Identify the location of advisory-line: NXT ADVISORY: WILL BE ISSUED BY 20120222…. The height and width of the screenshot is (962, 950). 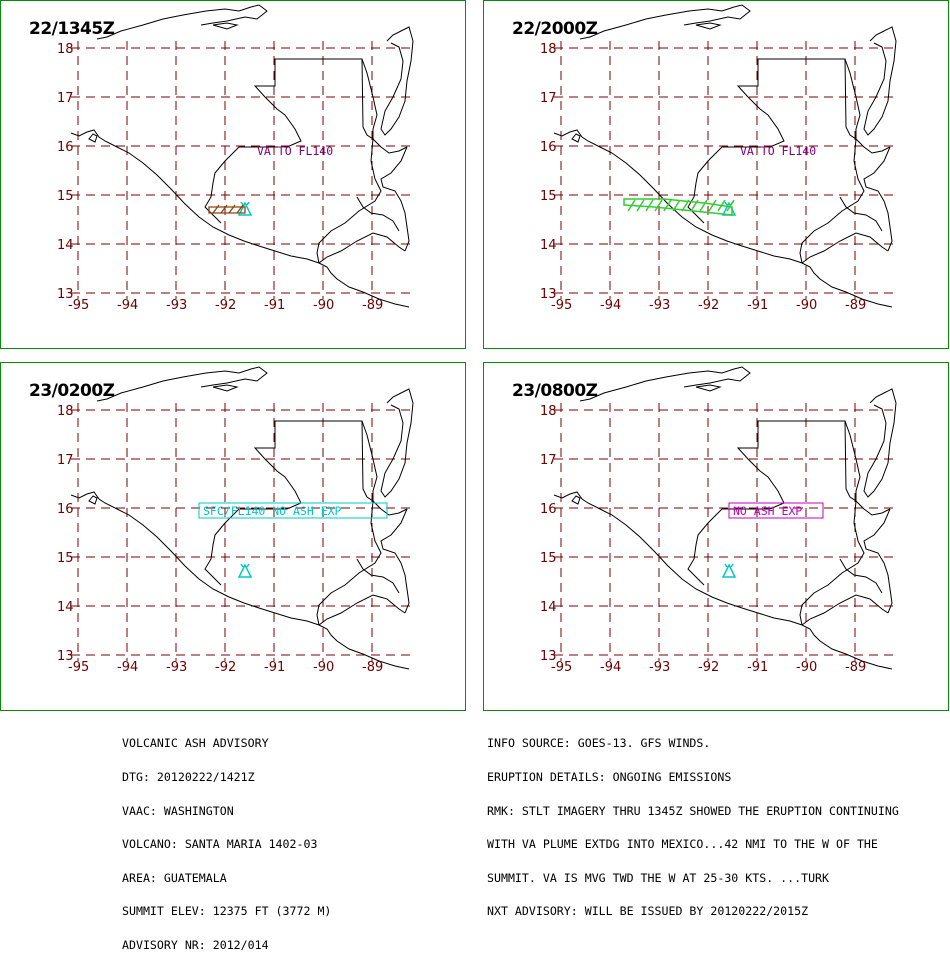
(648, 911).